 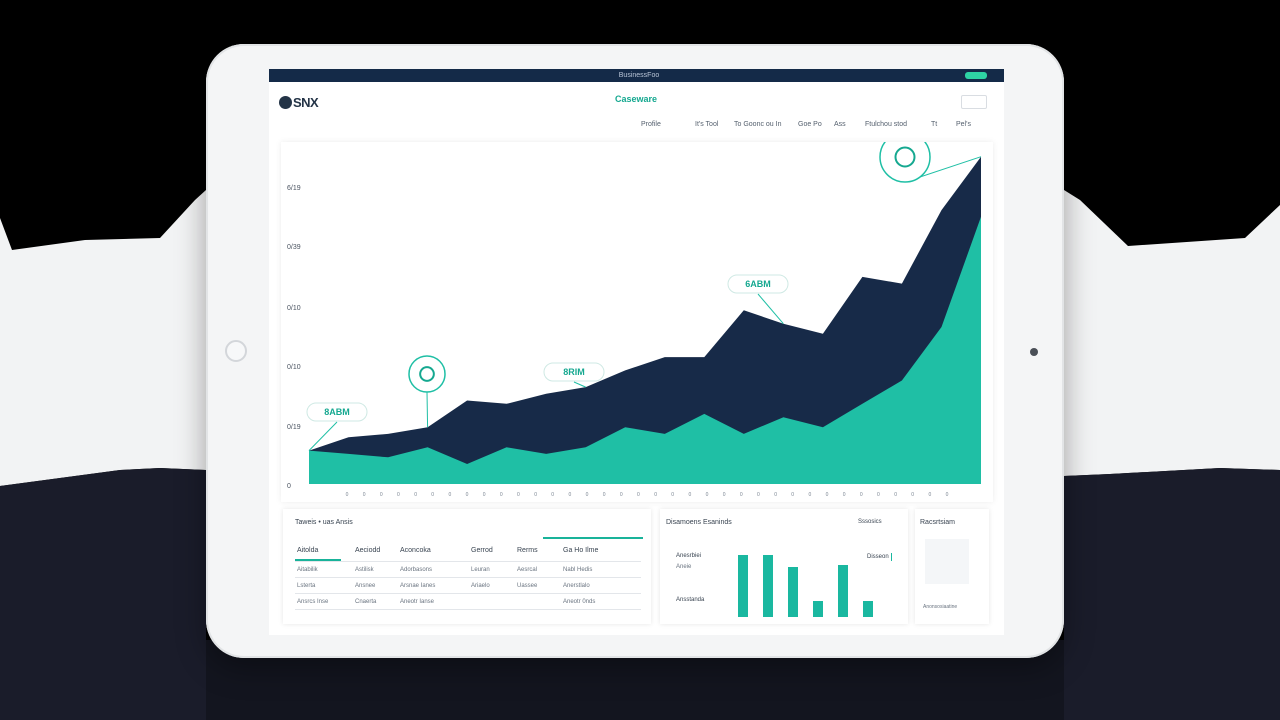 I want to click on bar-panel-label: Ansstanda, so click(x=690, y=600).